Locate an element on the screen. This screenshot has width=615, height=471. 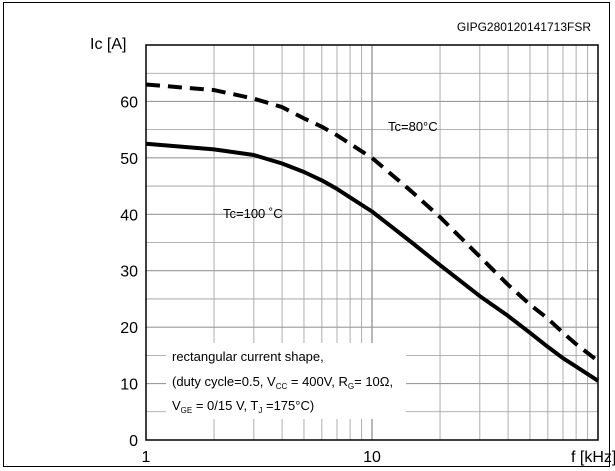
x-tick-label: 10 is located at coordinates (372, 457).